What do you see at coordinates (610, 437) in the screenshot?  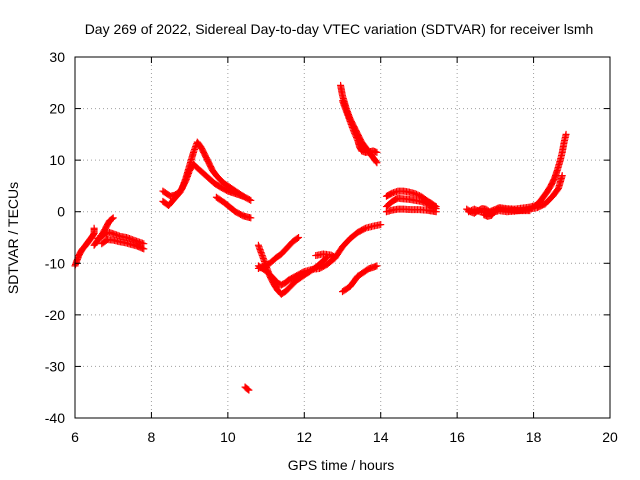 I see `x-tick-label: 20` at bounding box center [610, 437].